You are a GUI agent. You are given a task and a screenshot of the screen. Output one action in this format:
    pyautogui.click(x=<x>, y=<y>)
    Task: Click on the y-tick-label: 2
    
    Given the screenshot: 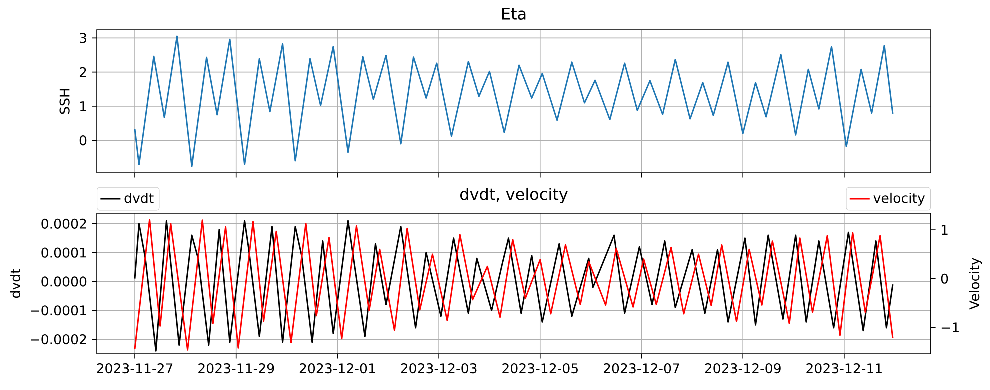 What is the action you would take?
    pyautogui.click(x=83, y=72)
    